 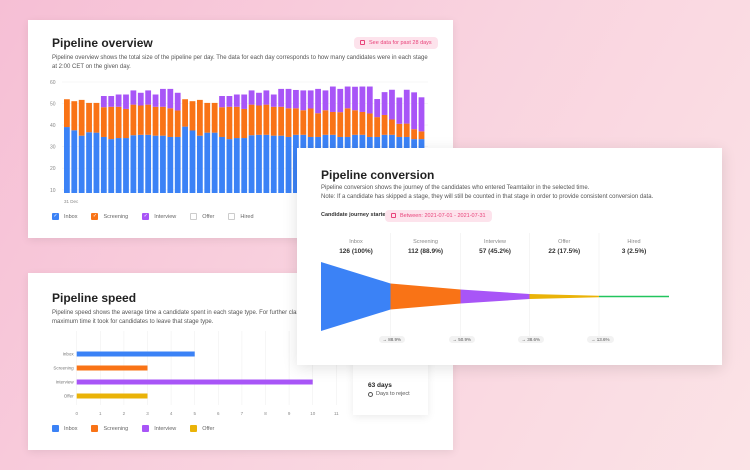 I want to click on journey-date-filter: Between: 2021-07-01 - 2021-07-31, so click(x=438, y=216).